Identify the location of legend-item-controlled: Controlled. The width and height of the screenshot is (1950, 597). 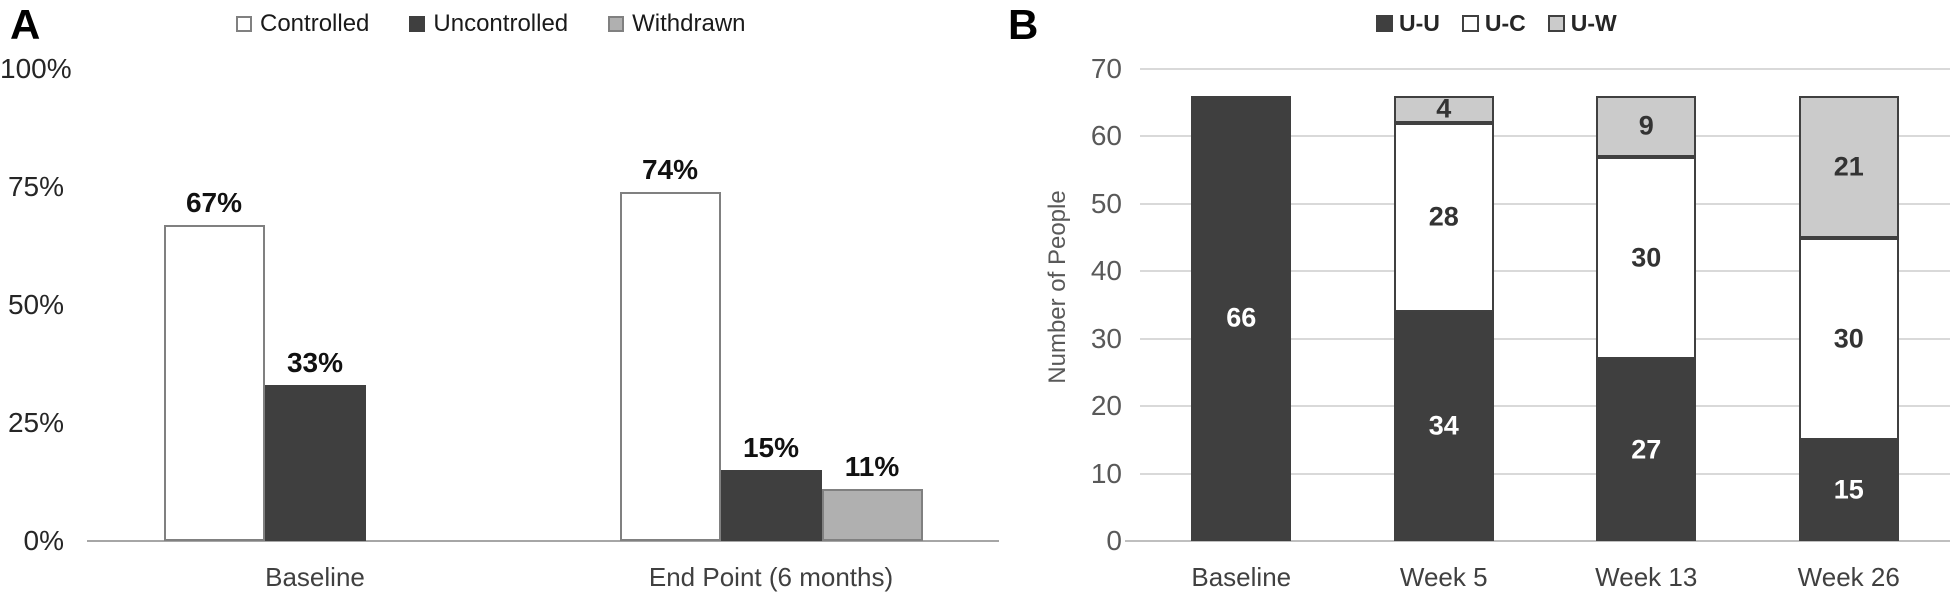
(302, 24).